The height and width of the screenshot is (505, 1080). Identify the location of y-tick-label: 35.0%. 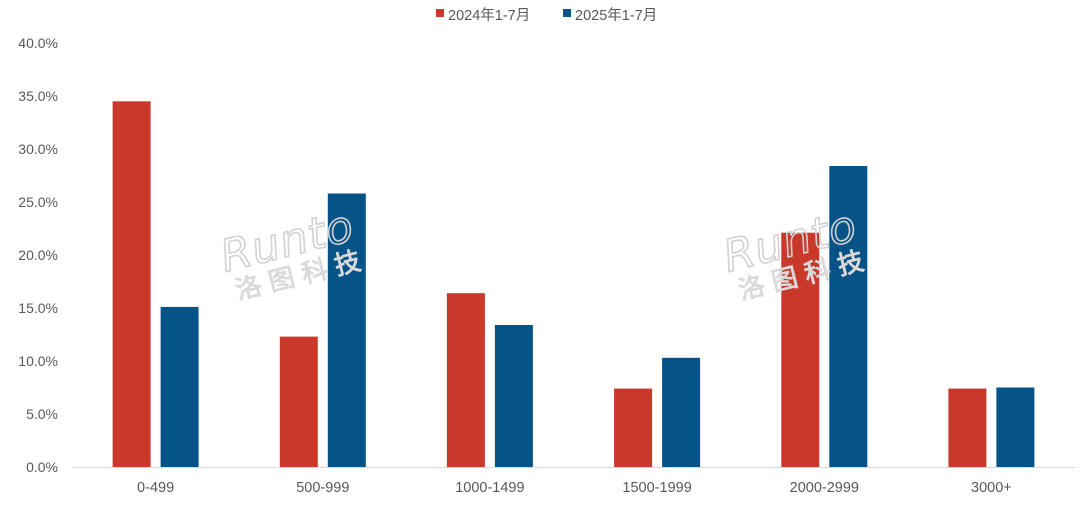
(38, 96).